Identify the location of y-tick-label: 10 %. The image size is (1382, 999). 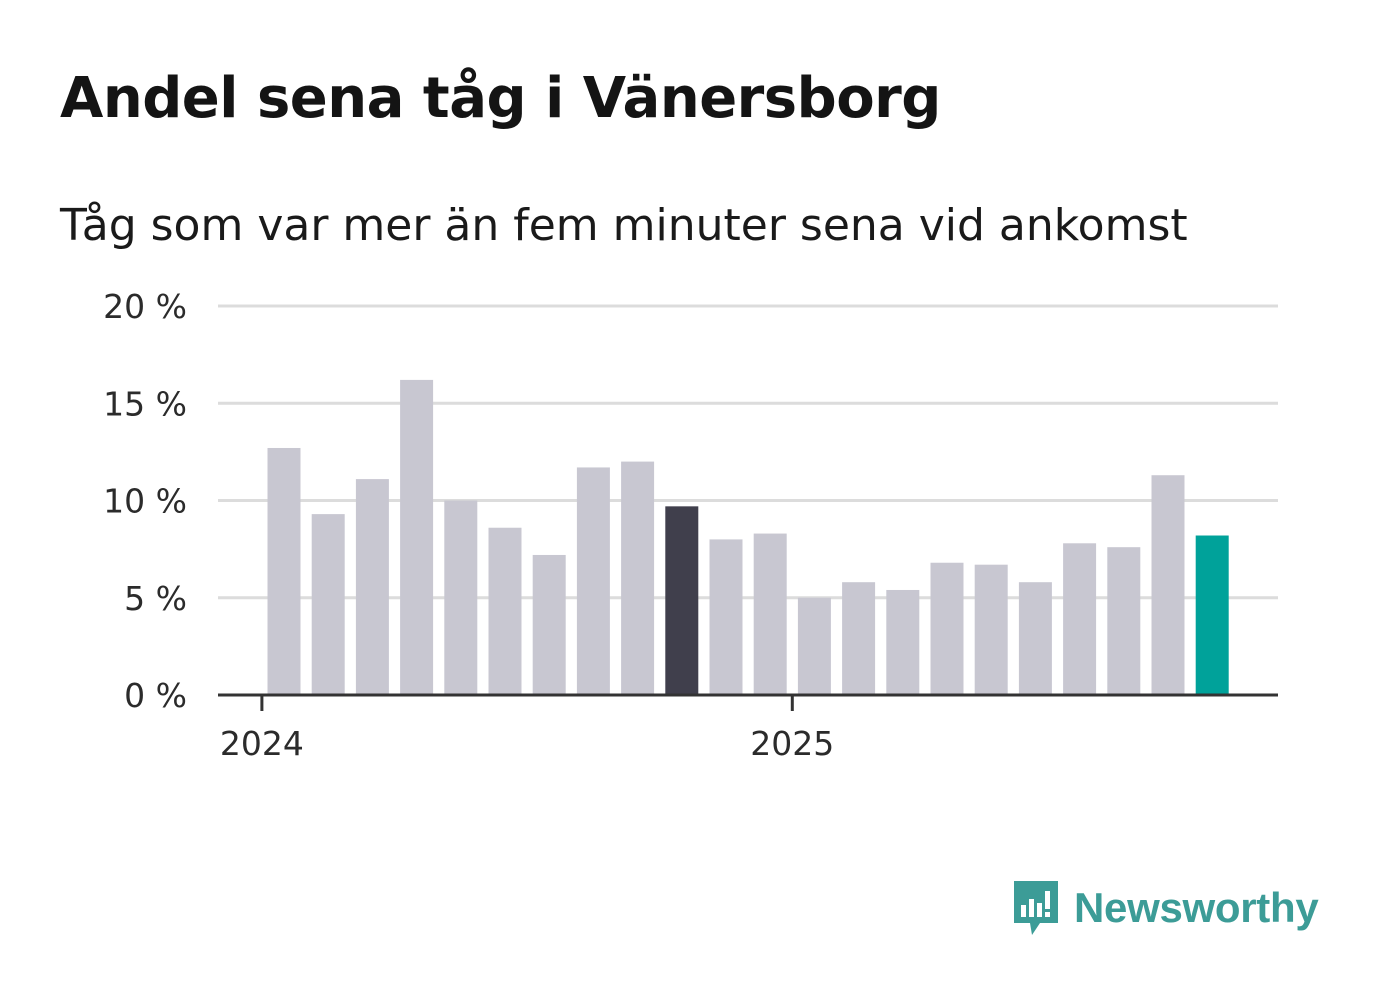
(145, 501).